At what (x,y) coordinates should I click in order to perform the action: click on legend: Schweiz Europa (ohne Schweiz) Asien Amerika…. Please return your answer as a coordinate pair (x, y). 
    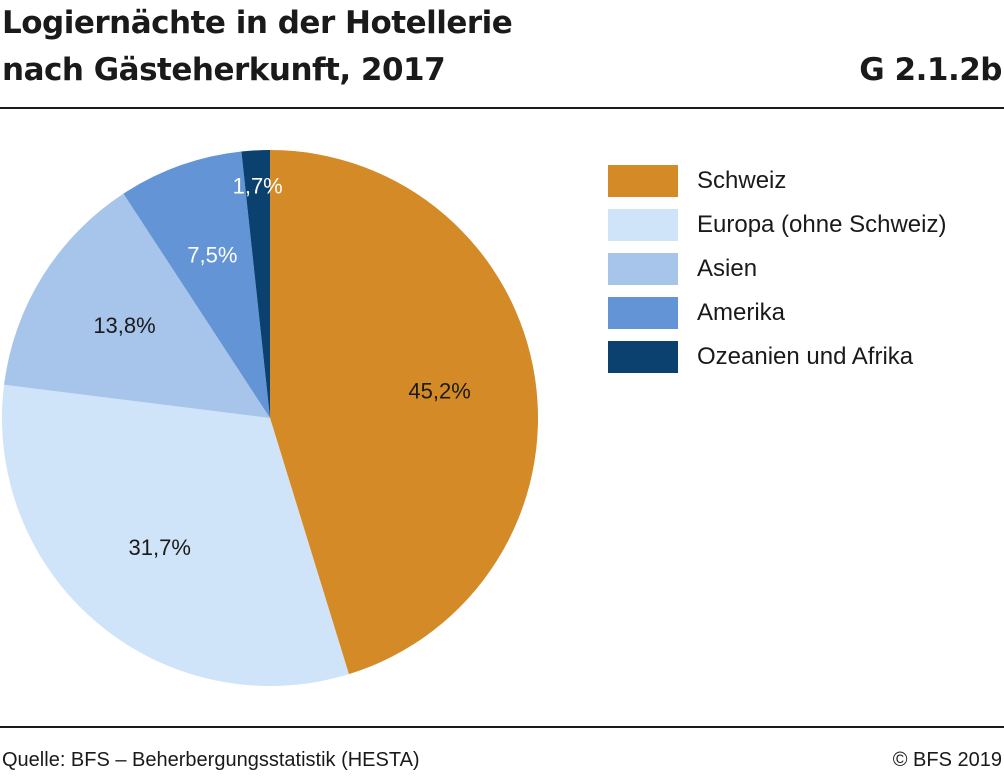
    Looking at the image, I should click on (777, 269).